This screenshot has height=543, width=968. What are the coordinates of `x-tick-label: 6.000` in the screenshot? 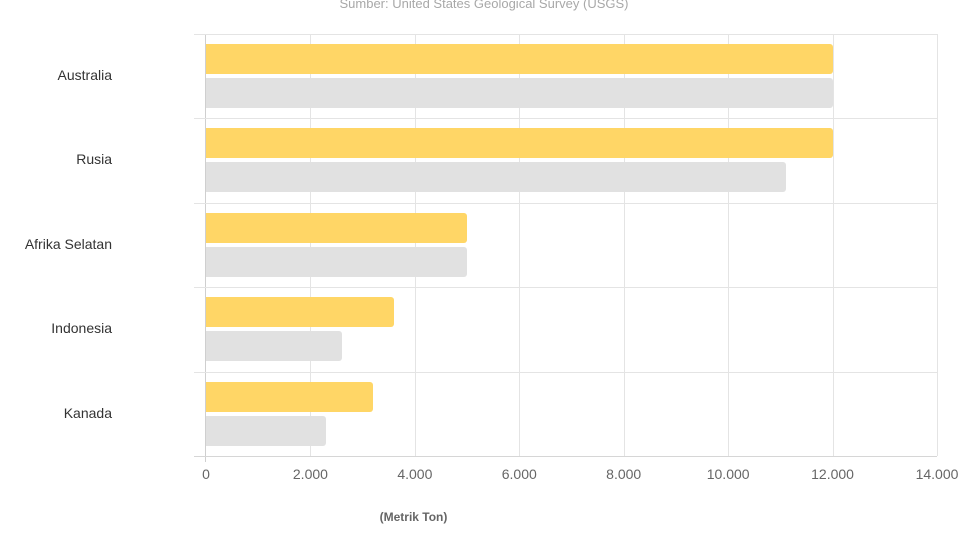 It's located at (519, 474).